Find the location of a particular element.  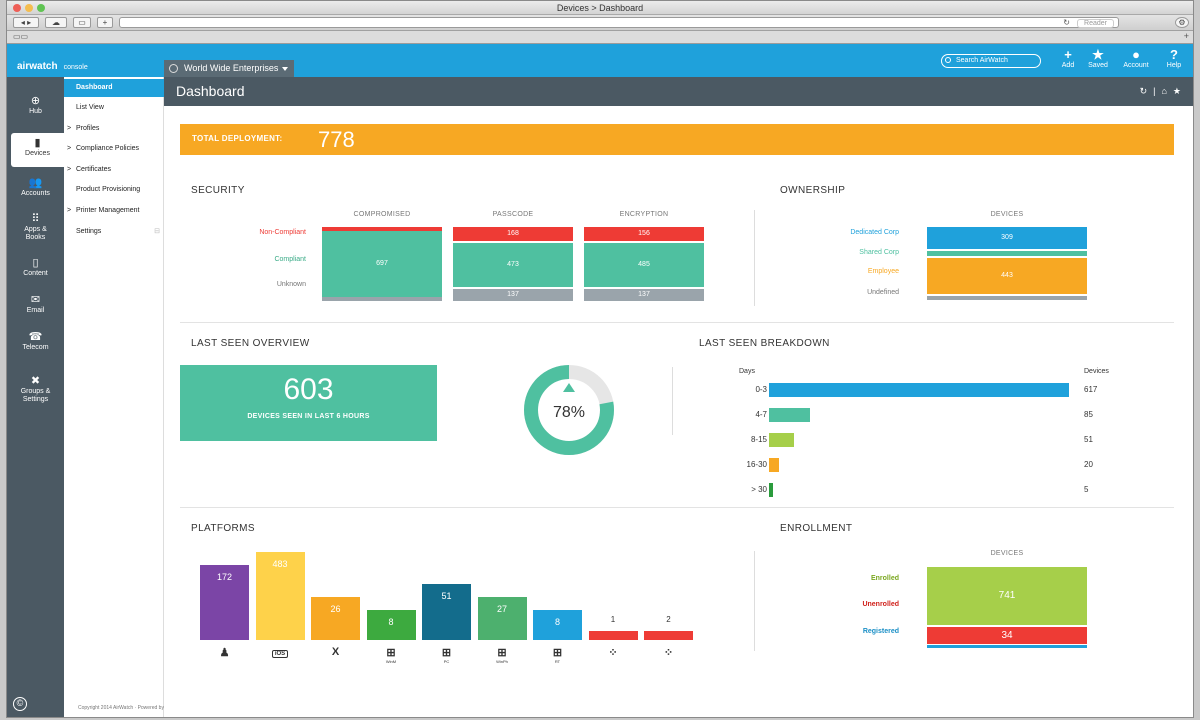

passcode-compliant-value: 473 is located at coordinates (513, 264).